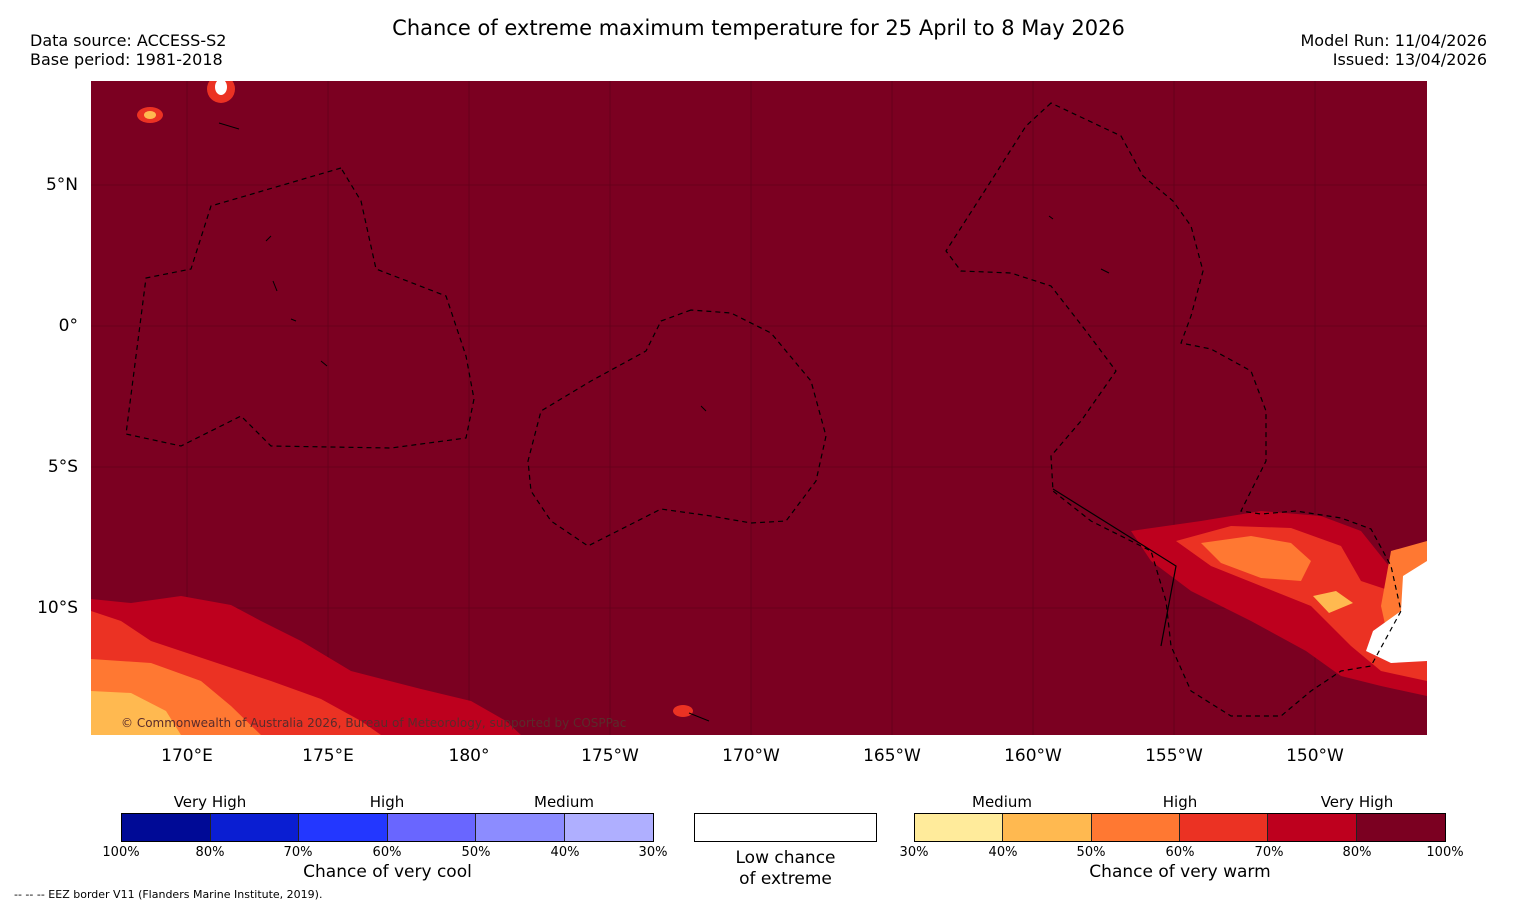 The image size is (1517, 908). I want to click on lon-label-160w: 160°W, so click(1033, 756).